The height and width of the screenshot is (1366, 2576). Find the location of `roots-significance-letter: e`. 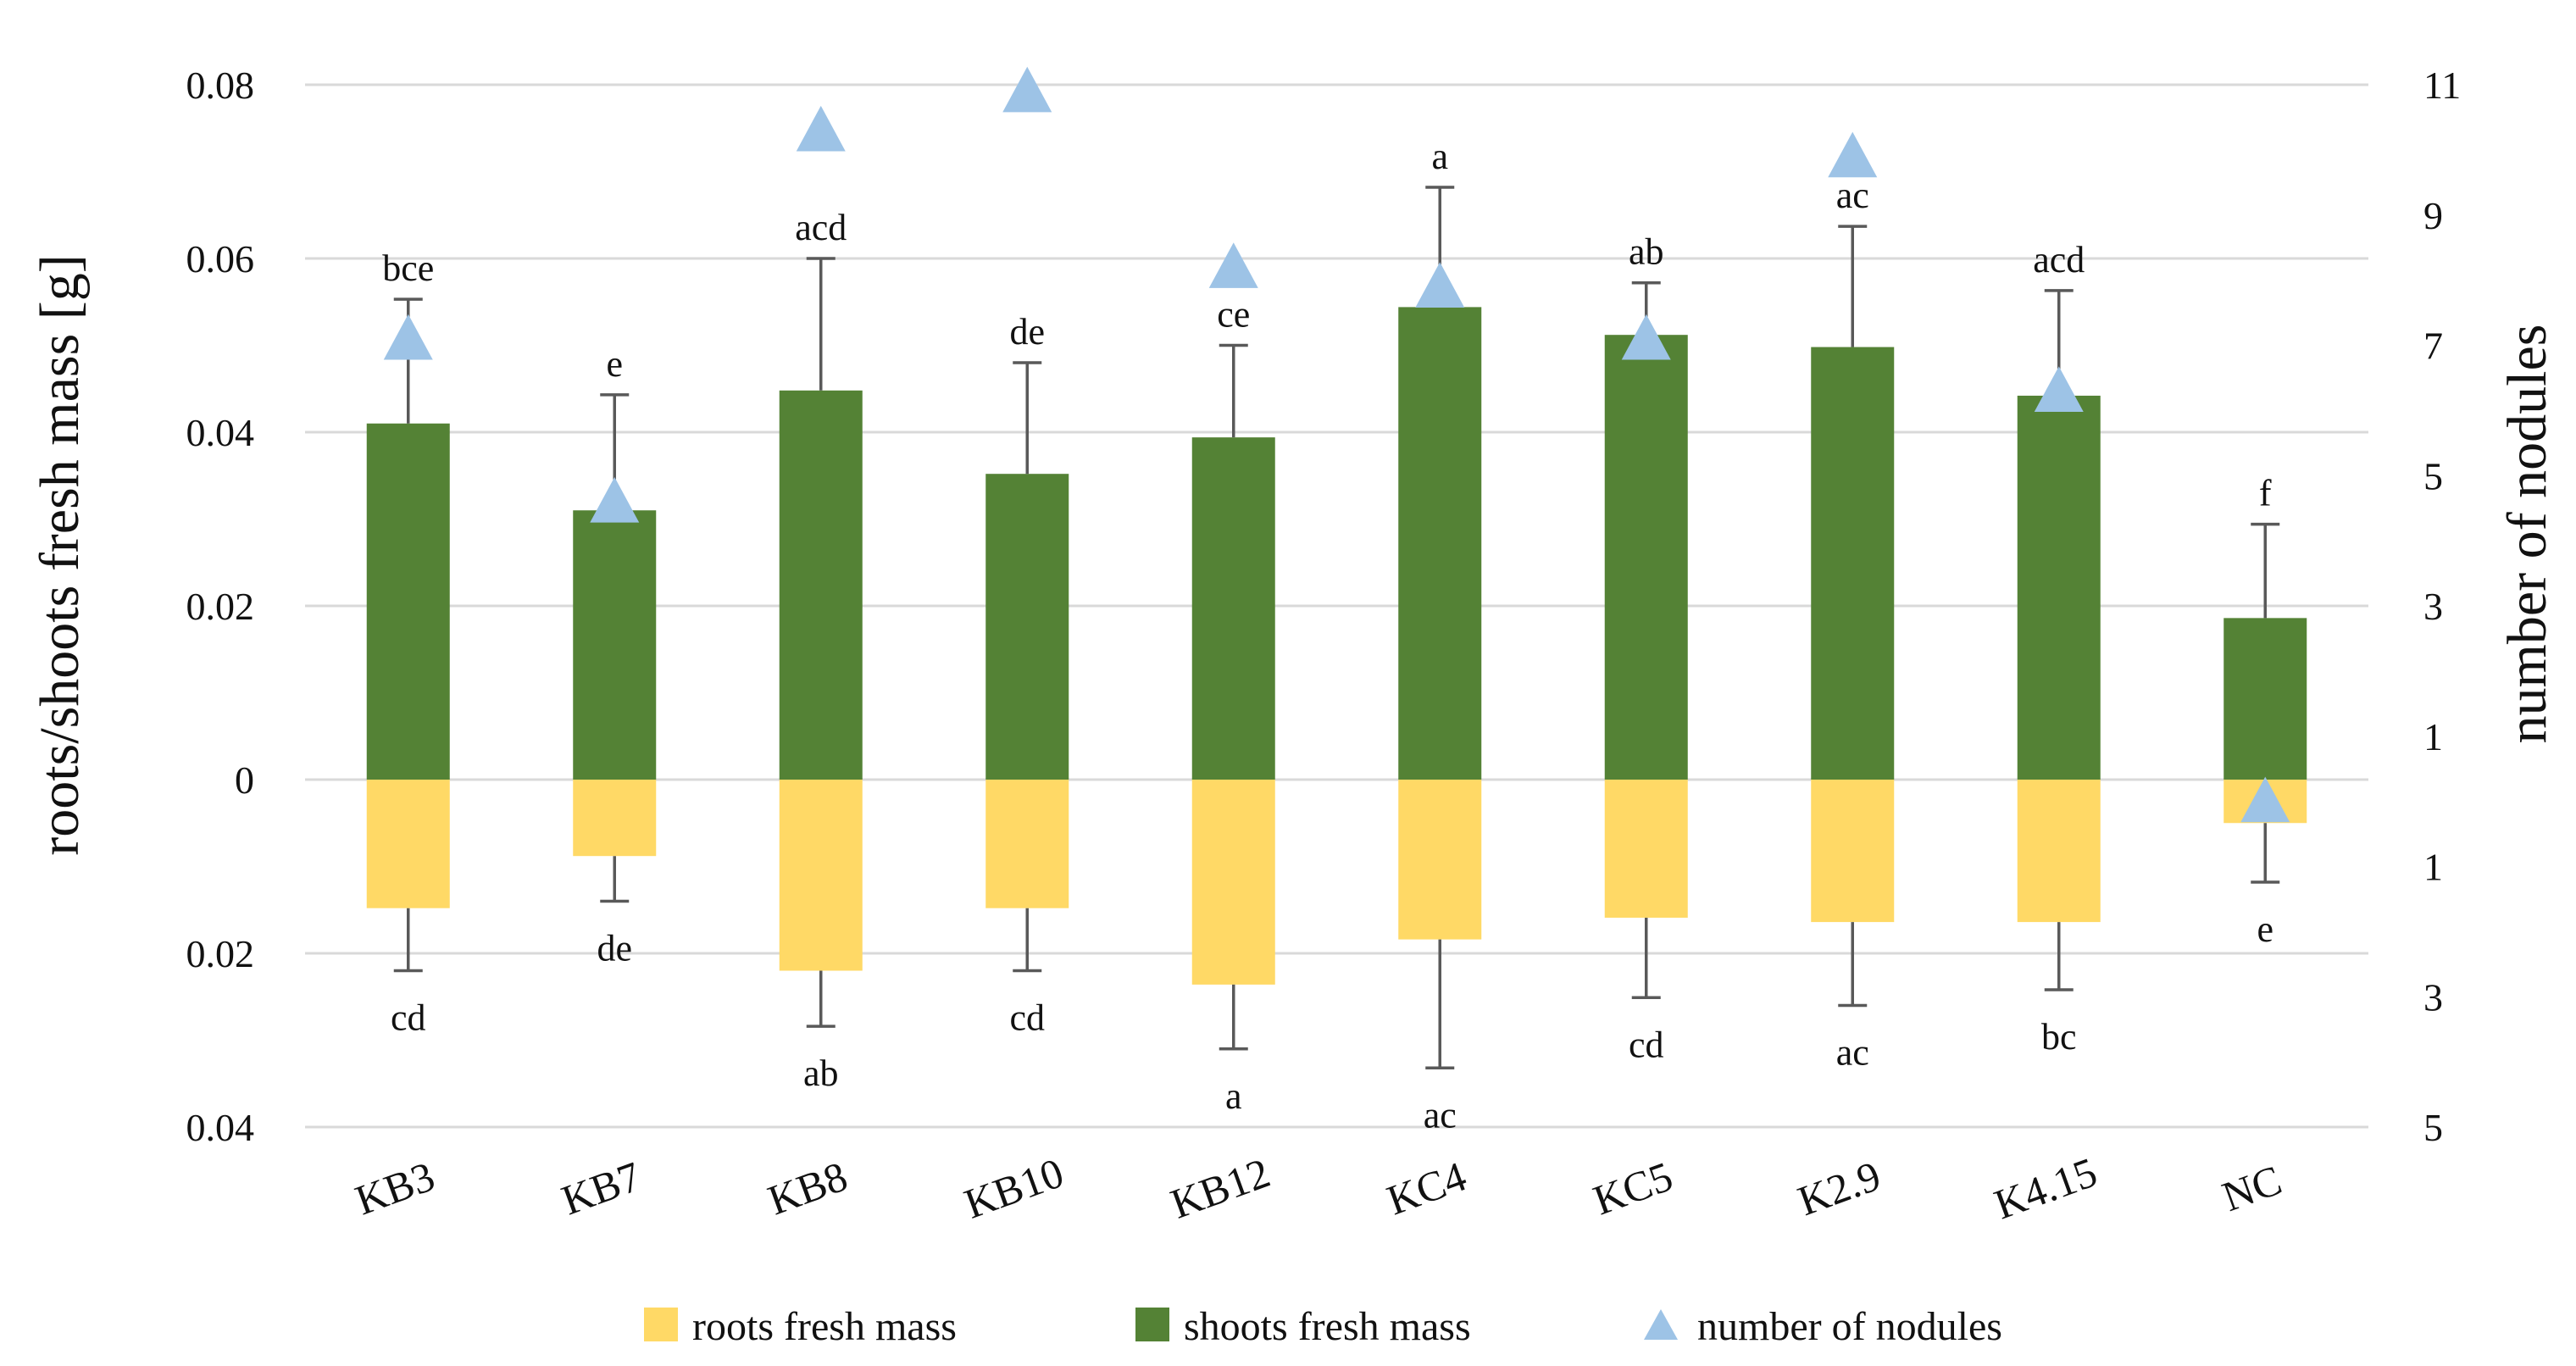

roots-significance-letter: e is located at coordinates (2265, 929).